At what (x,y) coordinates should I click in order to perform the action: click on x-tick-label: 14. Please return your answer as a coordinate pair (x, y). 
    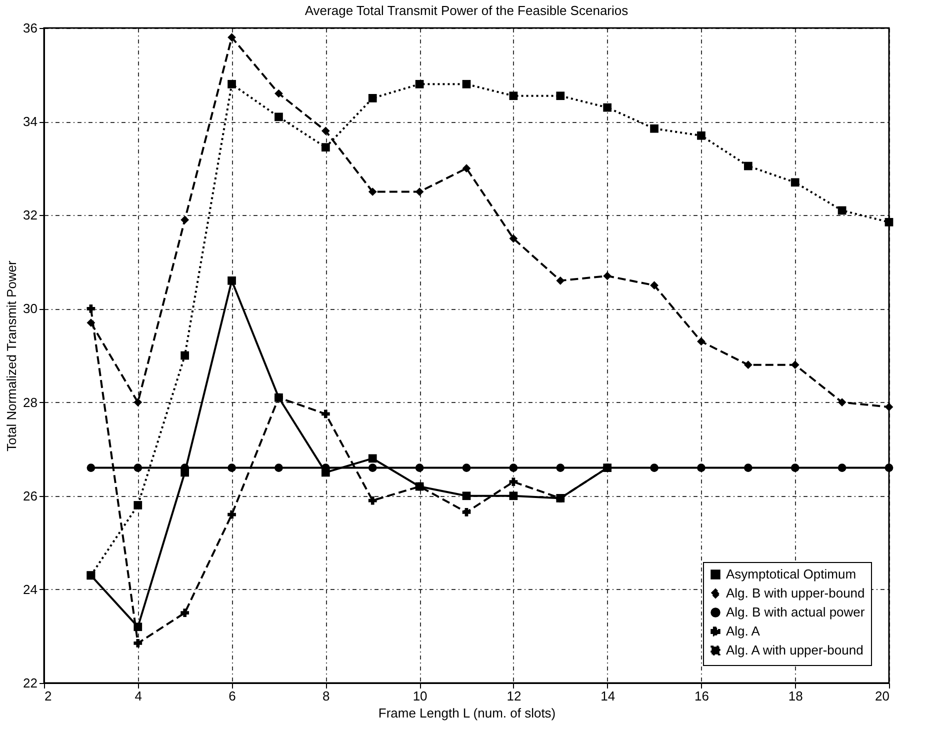
    Looking at the image, I should click on (608, 696).